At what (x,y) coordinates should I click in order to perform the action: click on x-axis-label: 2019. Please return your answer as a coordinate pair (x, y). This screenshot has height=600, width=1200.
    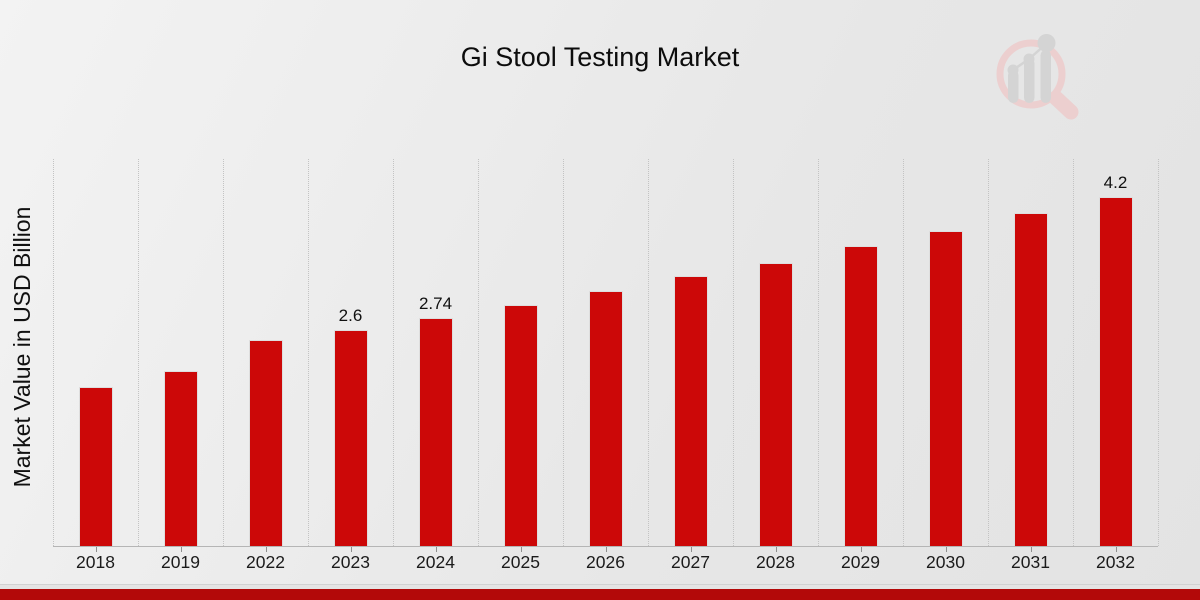
    Looking at the image, I should click on (180, 562).